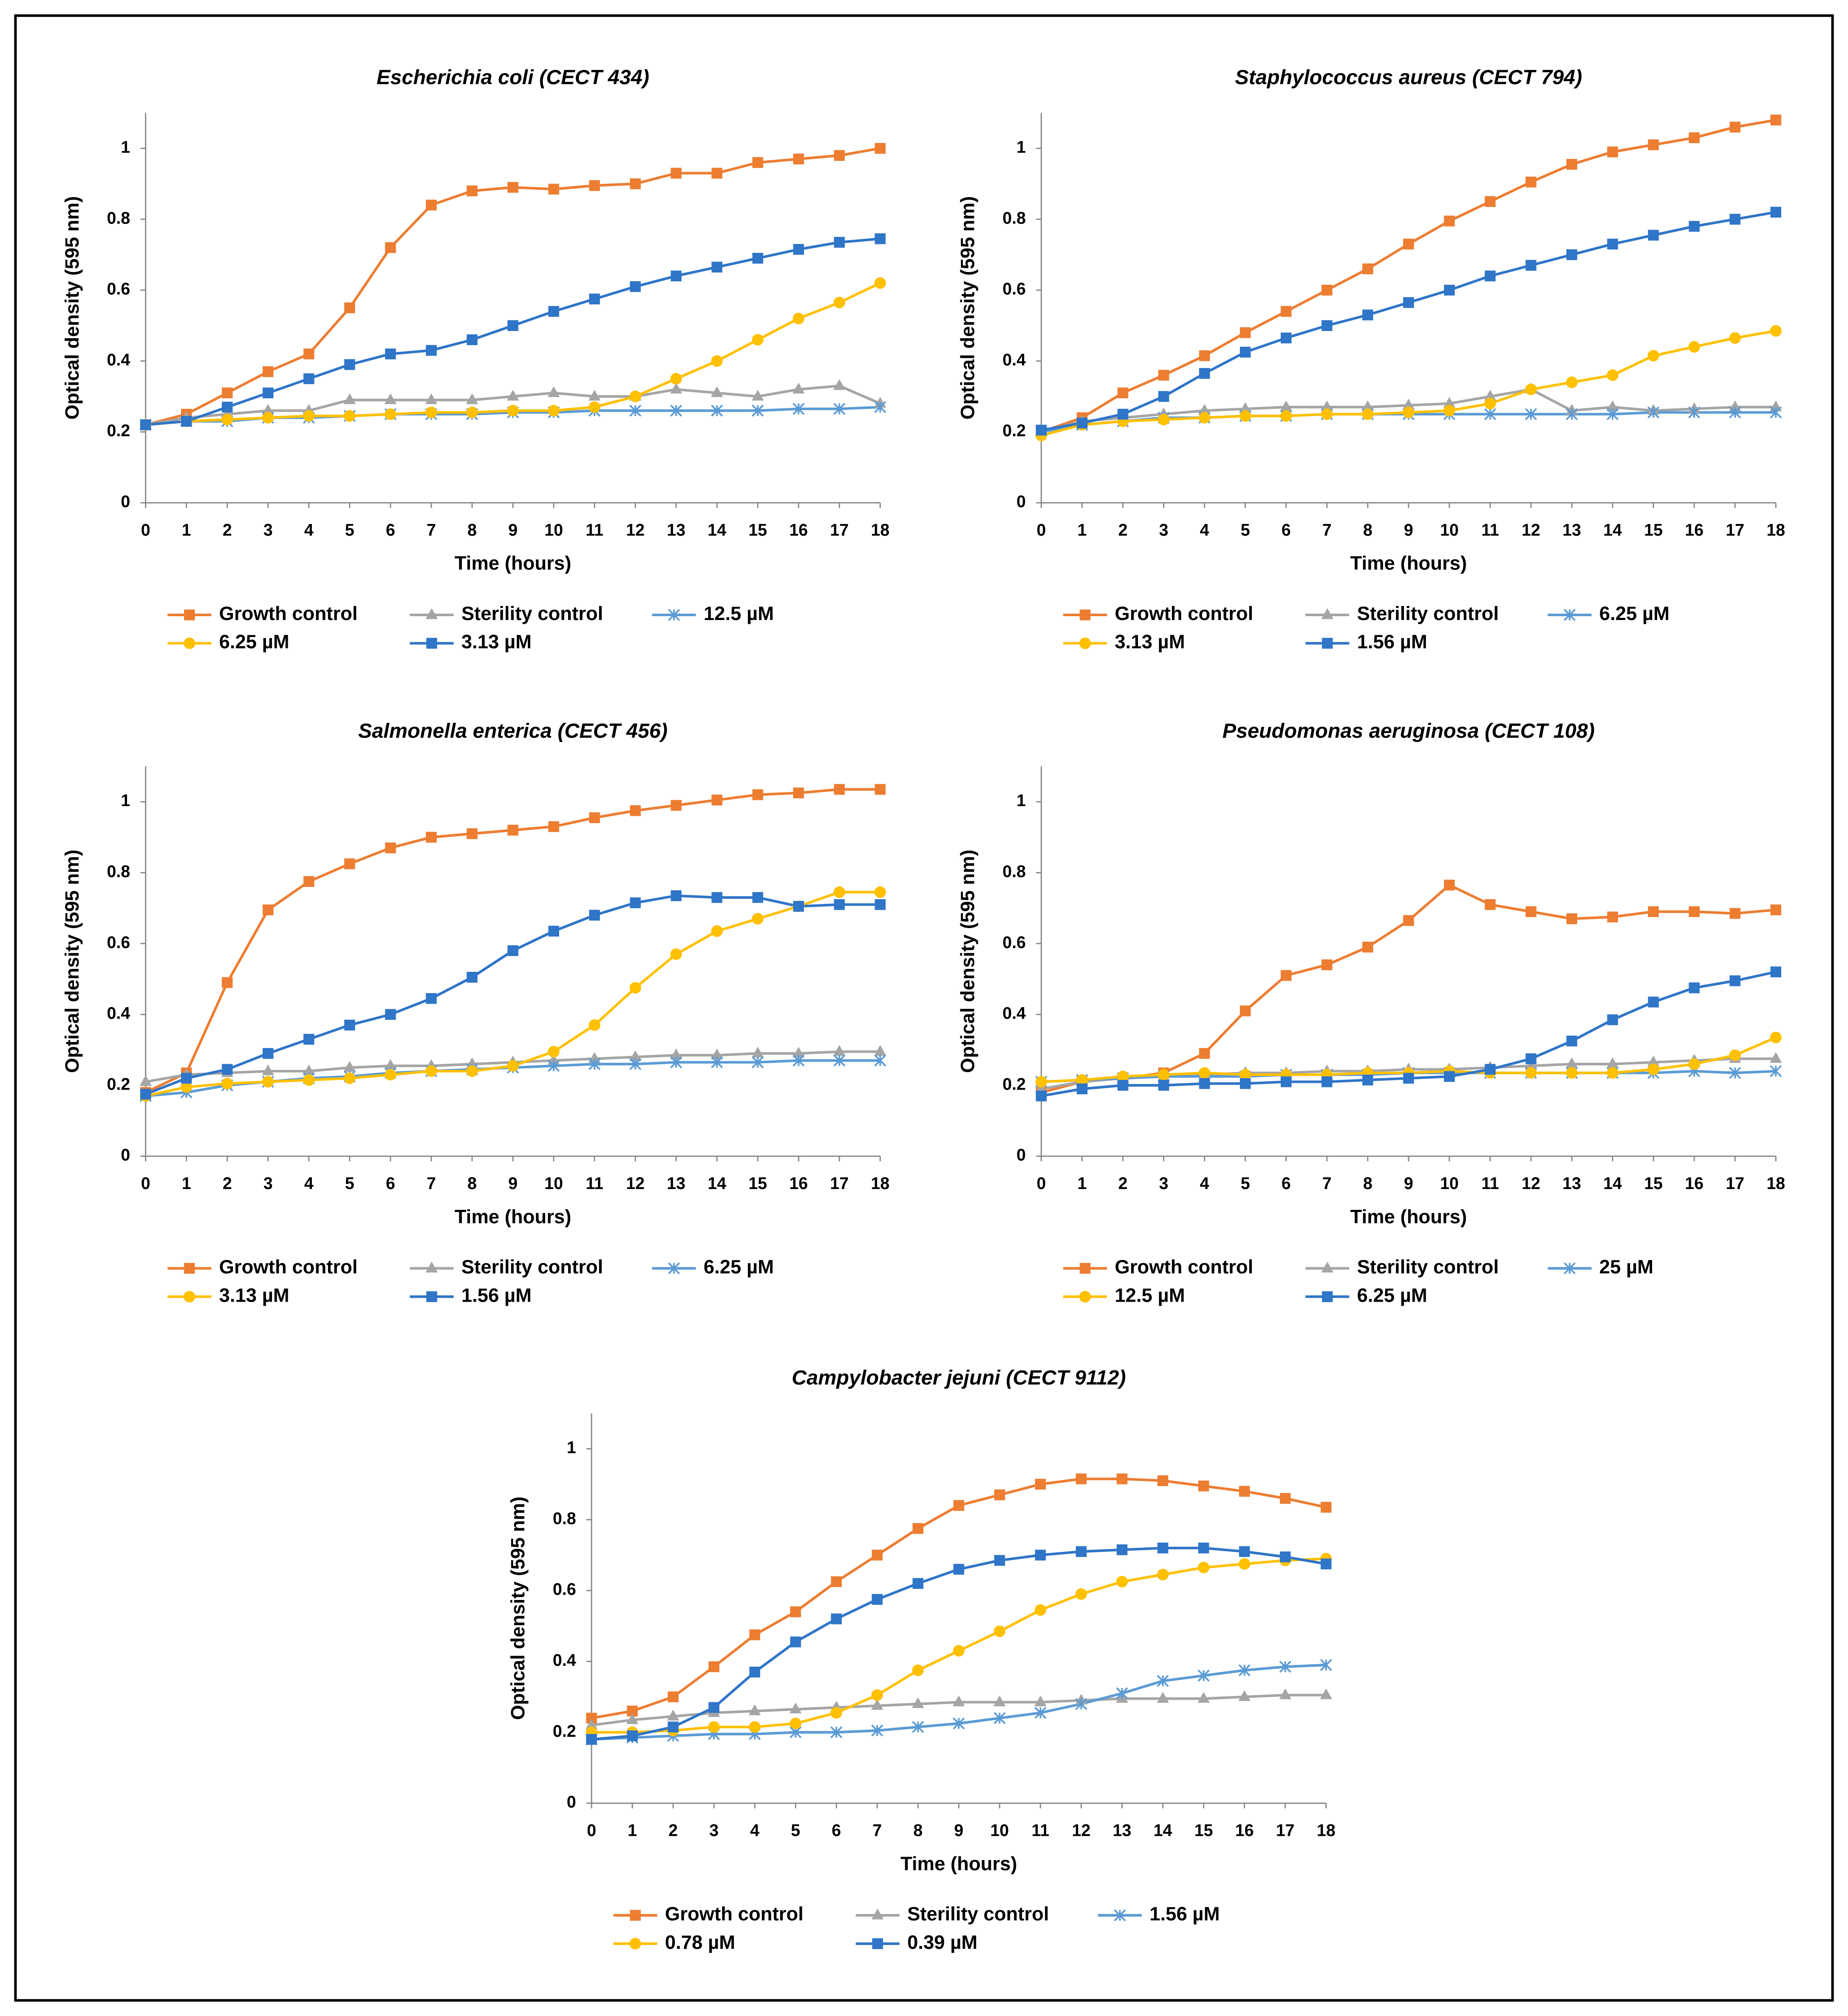 The image size is (1848, 2016). I want to click on x-tick-label: 14, so click(1612, 530).